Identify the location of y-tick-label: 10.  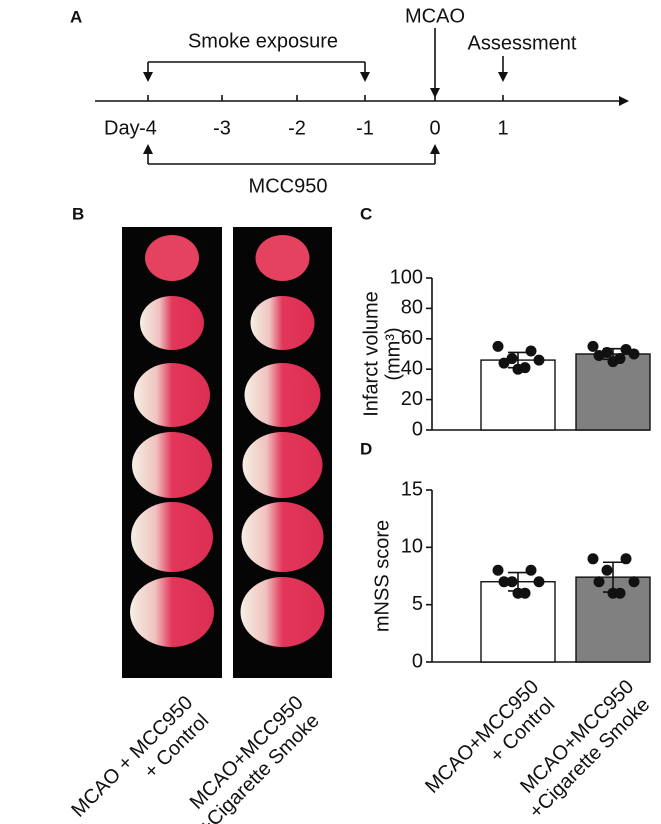
(412, 547).